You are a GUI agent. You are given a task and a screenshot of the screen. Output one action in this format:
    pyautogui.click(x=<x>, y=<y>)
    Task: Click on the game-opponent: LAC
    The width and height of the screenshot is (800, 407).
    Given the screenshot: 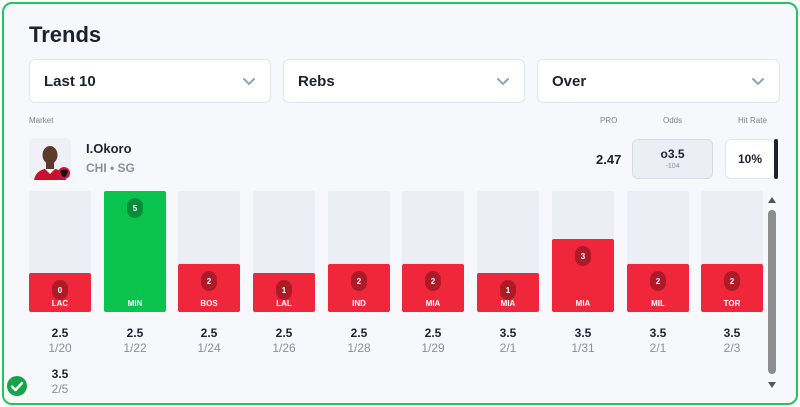 What is the action you would take?
    pyautogui.click(x=60, y=303)
    